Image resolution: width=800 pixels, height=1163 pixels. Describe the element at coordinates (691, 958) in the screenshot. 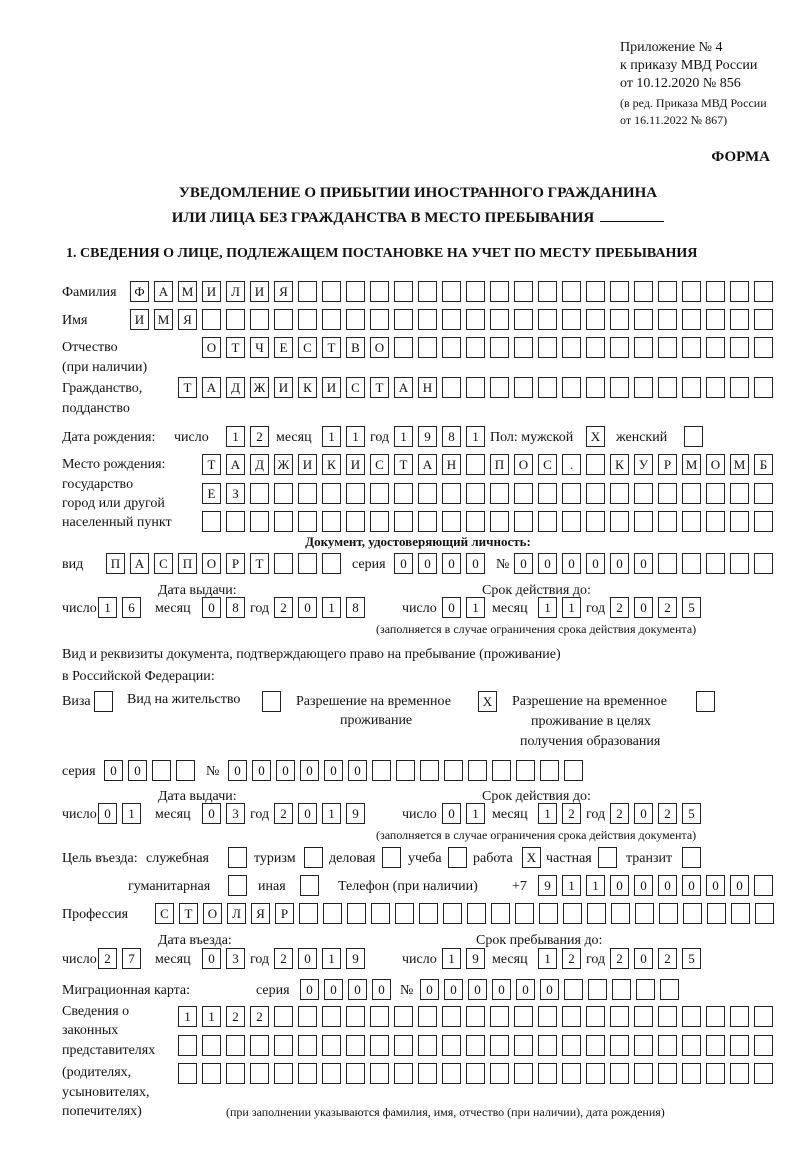

I see `char-cell: 5` at that location.